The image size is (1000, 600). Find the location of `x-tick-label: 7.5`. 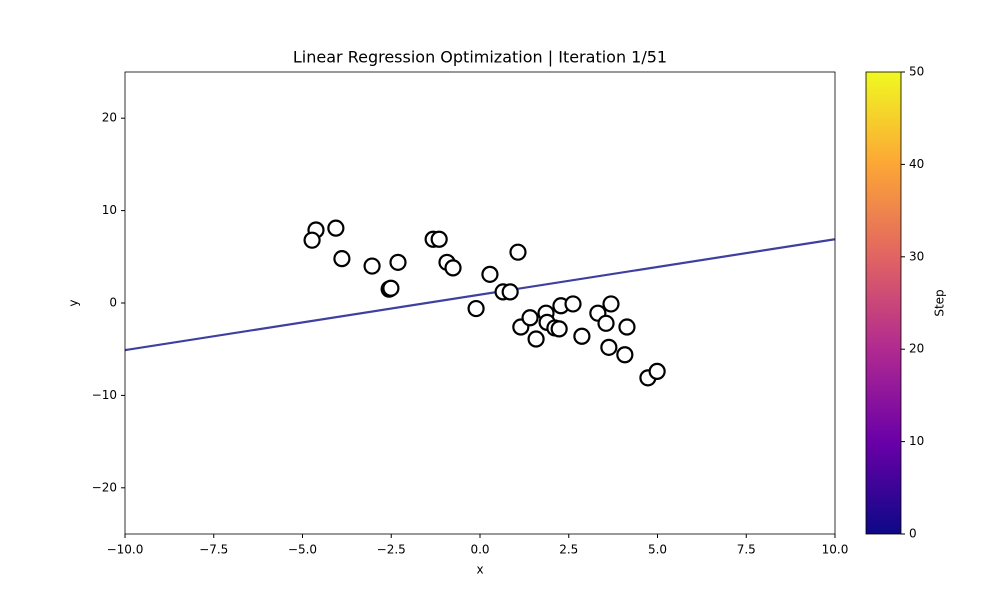

x-tick-label: 7.5 is located at coordinates (746, 550).